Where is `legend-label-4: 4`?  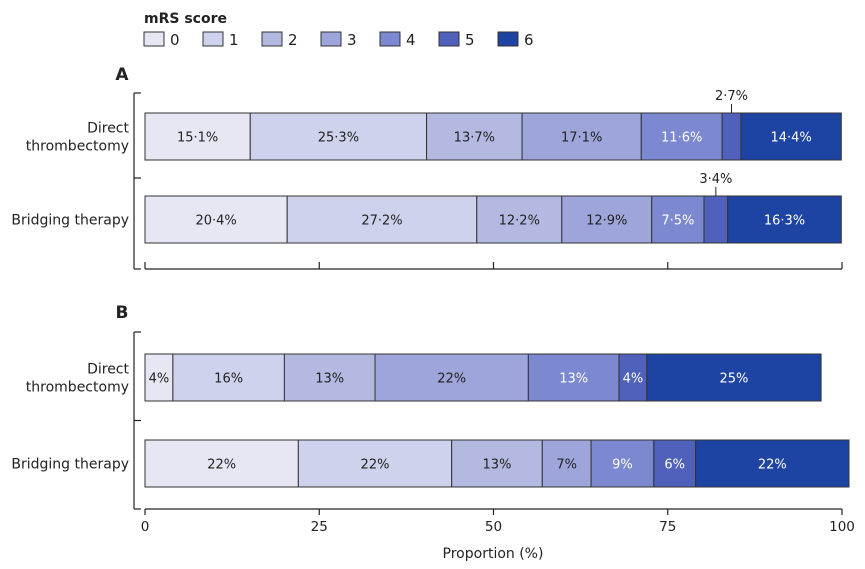 legend-label-4: 4 is located at coordinates (411, 40).